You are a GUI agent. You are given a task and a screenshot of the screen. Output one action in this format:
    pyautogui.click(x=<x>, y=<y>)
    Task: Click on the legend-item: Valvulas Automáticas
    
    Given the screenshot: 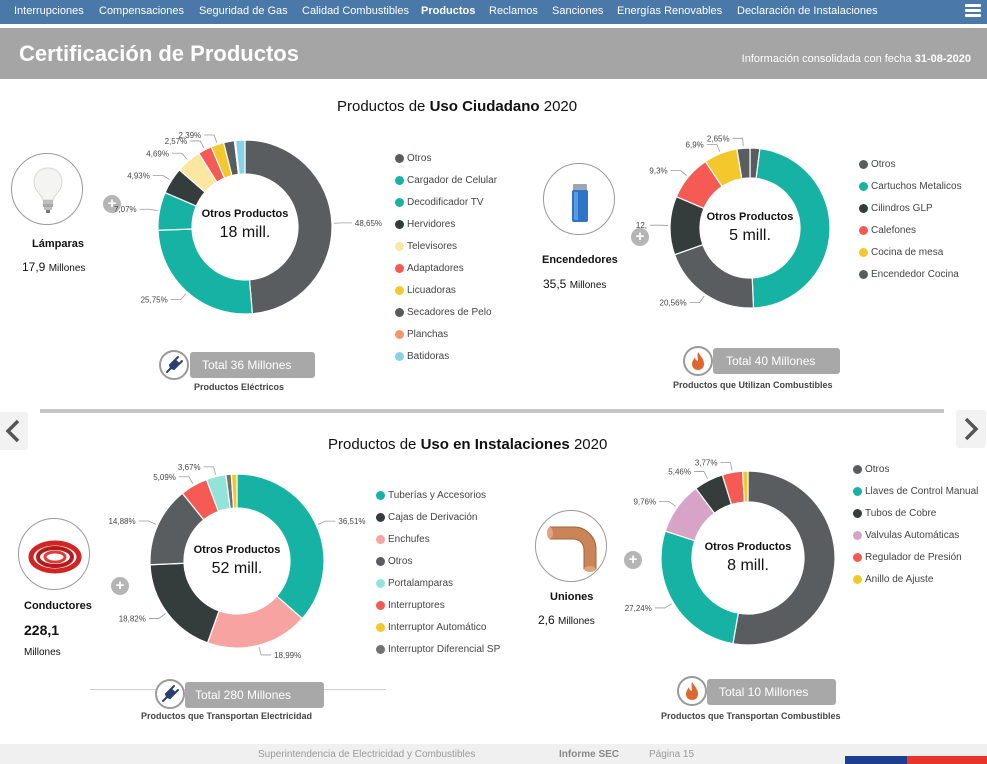 What is the action you would take?
    pyautogui.click(x=915, y=535)
    